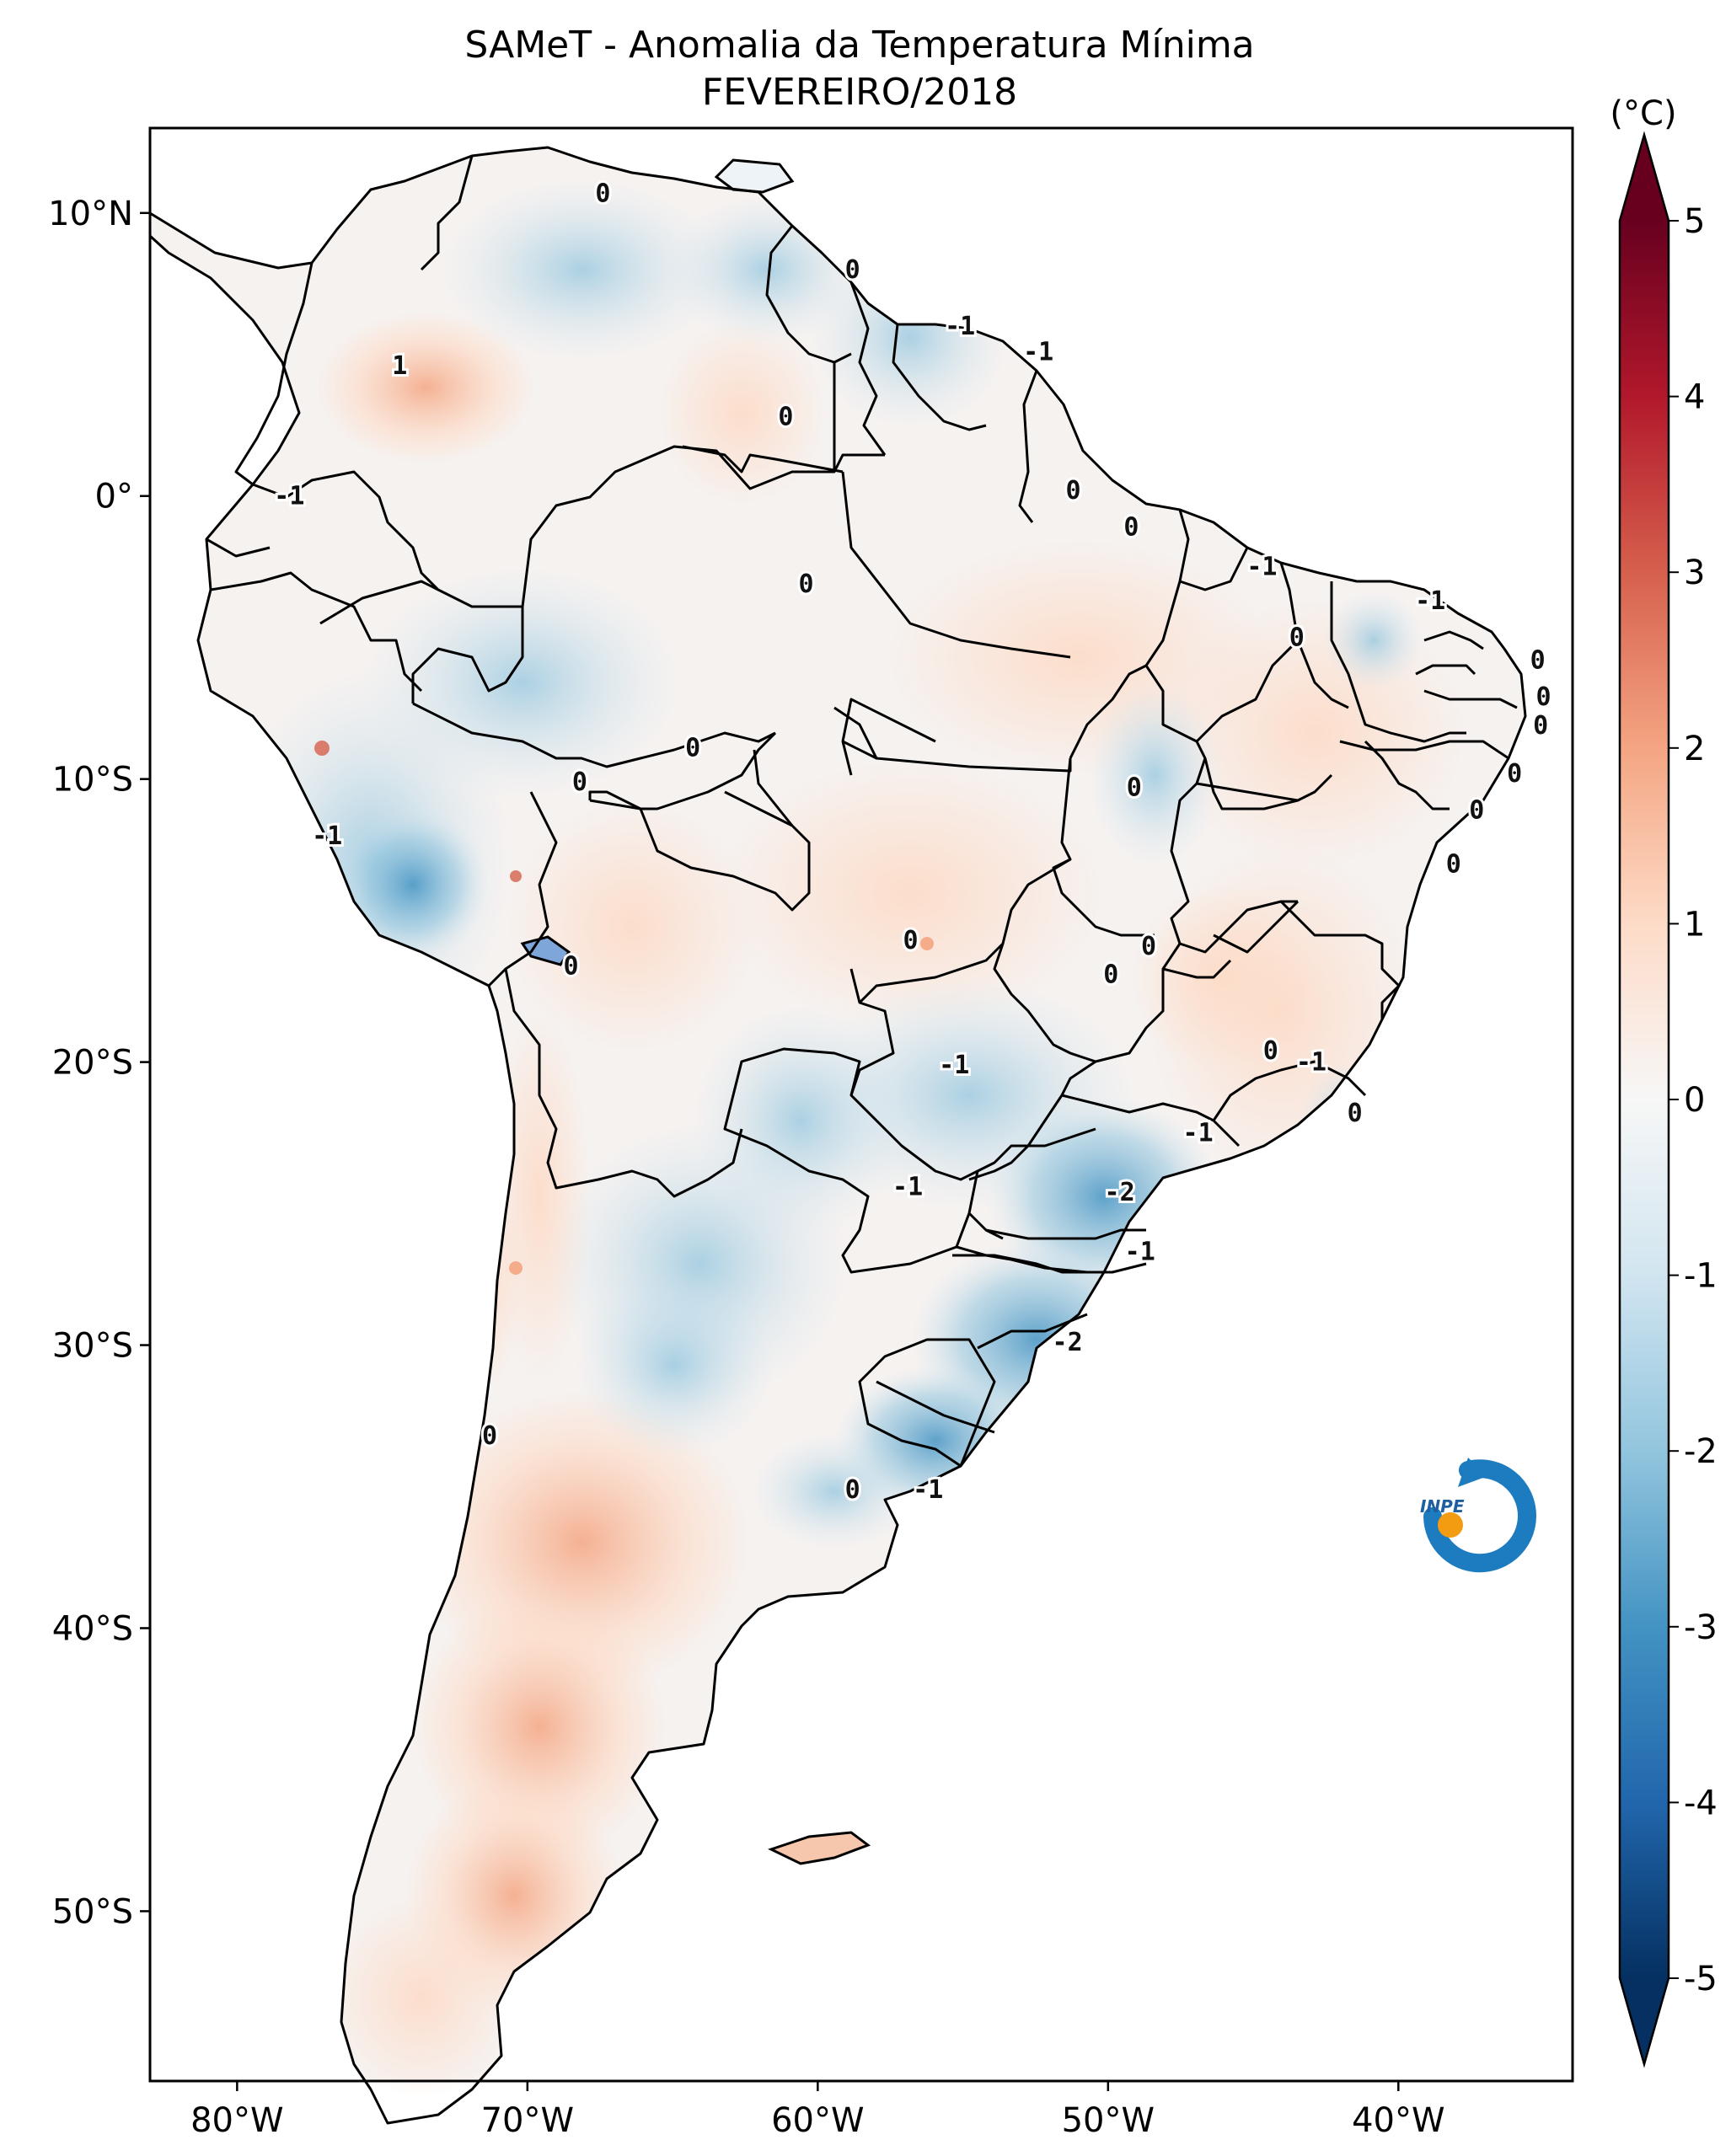 This screenshot has height=2156, width=1731. I want to click on x-tick-label: 80°W, so click(236, 2120).